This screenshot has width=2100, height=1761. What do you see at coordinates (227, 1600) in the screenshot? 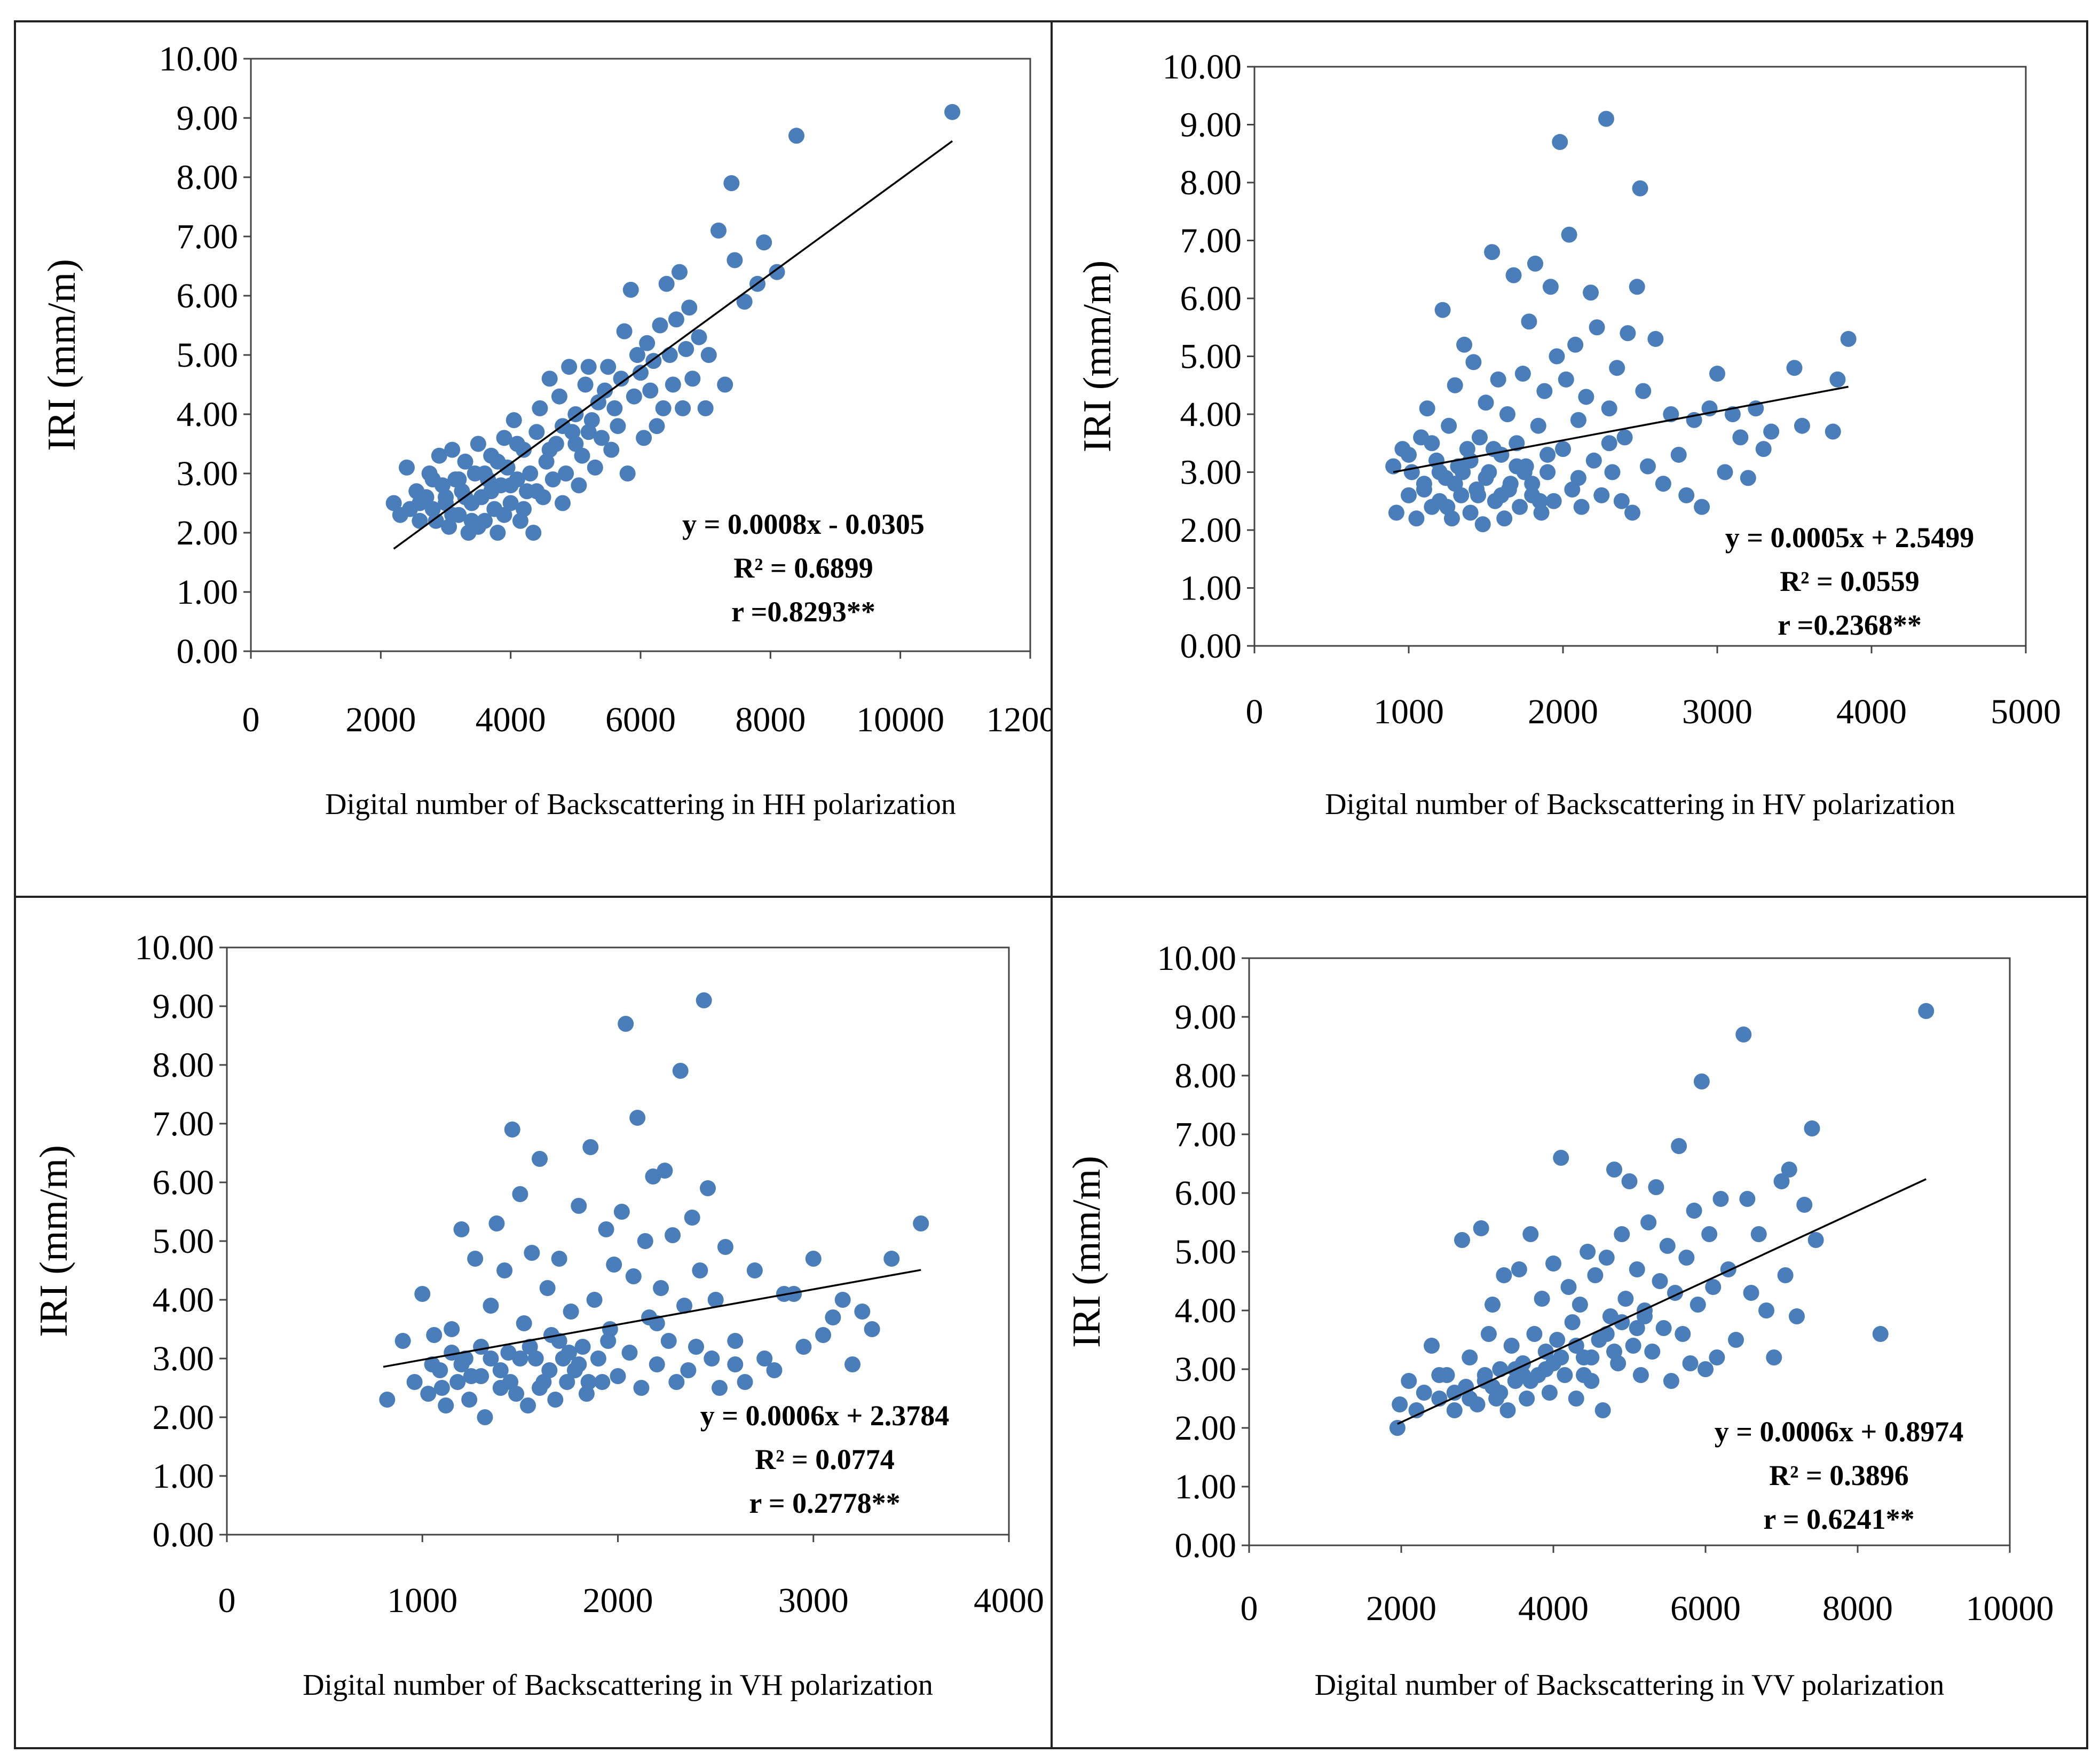
I see `x-tick-label: 0` at bounding box center [227, 1600].